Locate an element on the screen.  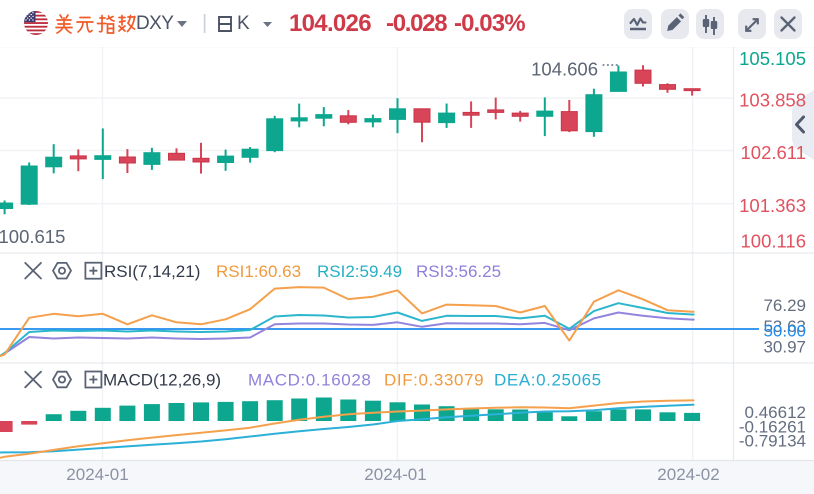
svg-text: 103.858 is located at coordinates (772, 100).